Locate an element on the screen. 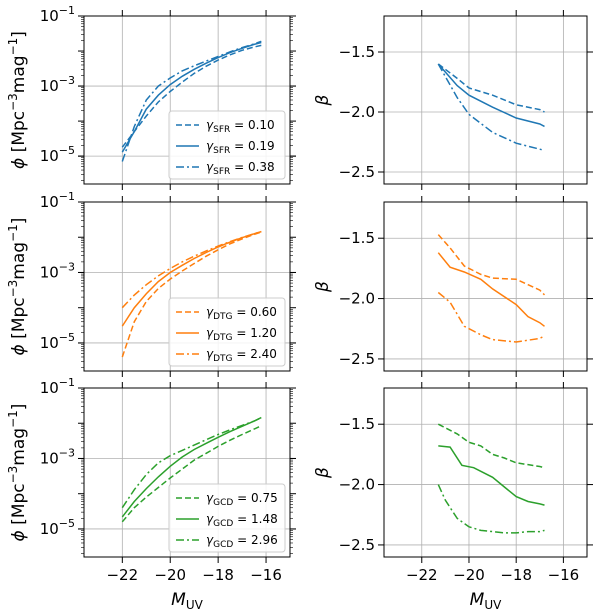  legend-entry: γDTG = 0.60 is located at coordinates (241, 313).